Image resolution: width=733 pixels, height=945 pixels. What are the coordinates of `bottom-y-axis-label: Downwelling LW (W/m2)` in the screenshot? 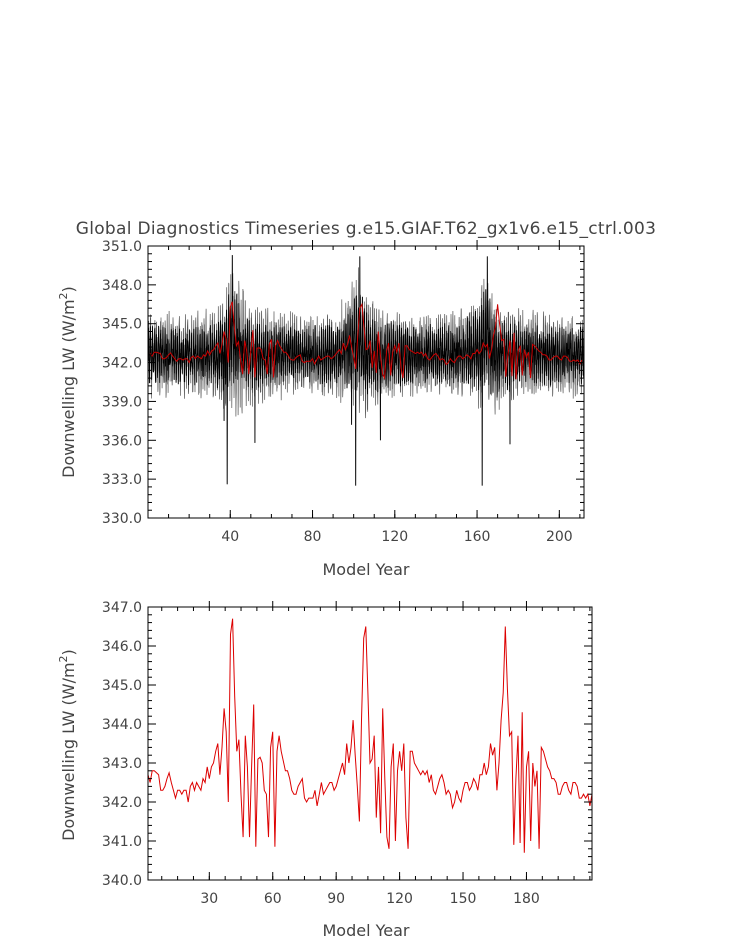 It's located at (67, 745).